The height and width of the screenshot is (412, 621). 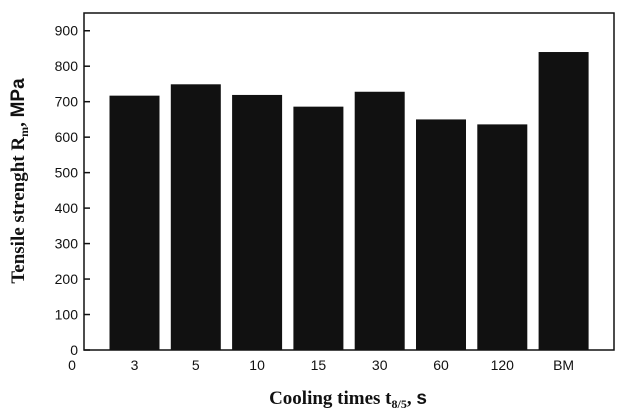 I want to click on y-tick-label: 300, so click(x=67, y=244).